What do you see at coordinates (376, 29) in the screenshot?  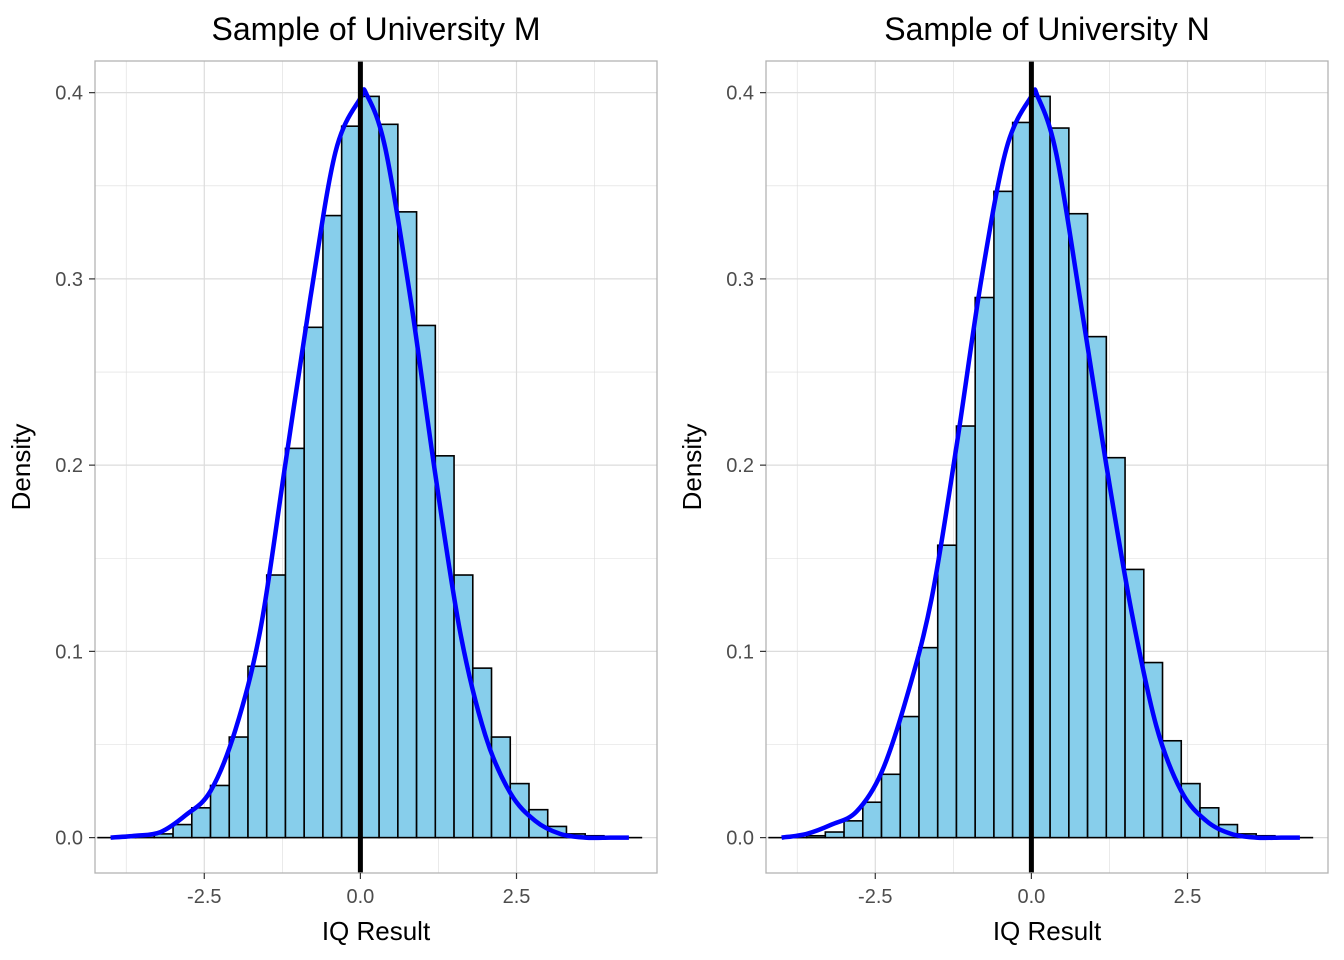 I see `chart-title: Sample of University M` at bounding box center [376, 29].